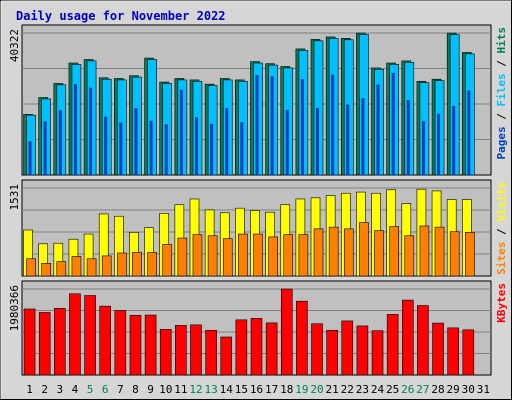 This screenshot has height=405, width=512. Describe the element at coordinates (501, 228) in the screenshot. I see `series-legend-label: Sites / Visits` at that location.